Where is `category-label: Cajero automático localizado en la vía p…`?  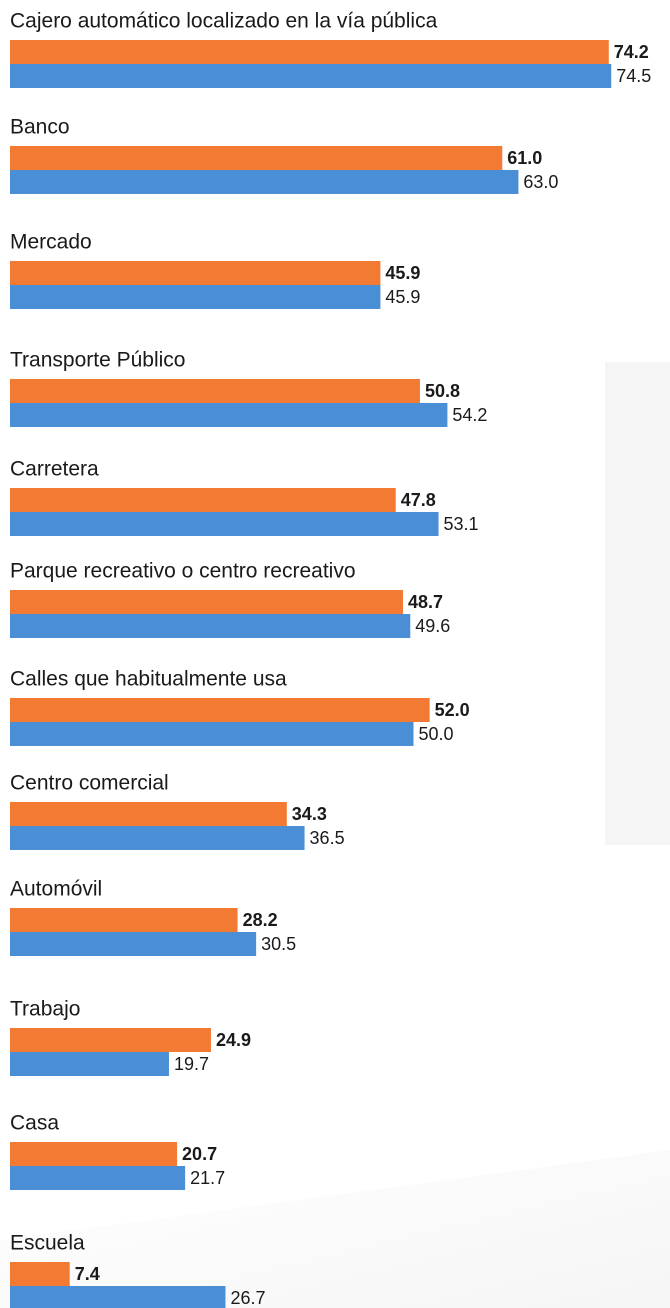 category-label: Cajero automático localizado en la vía p… is located at coordinates (224, 21).